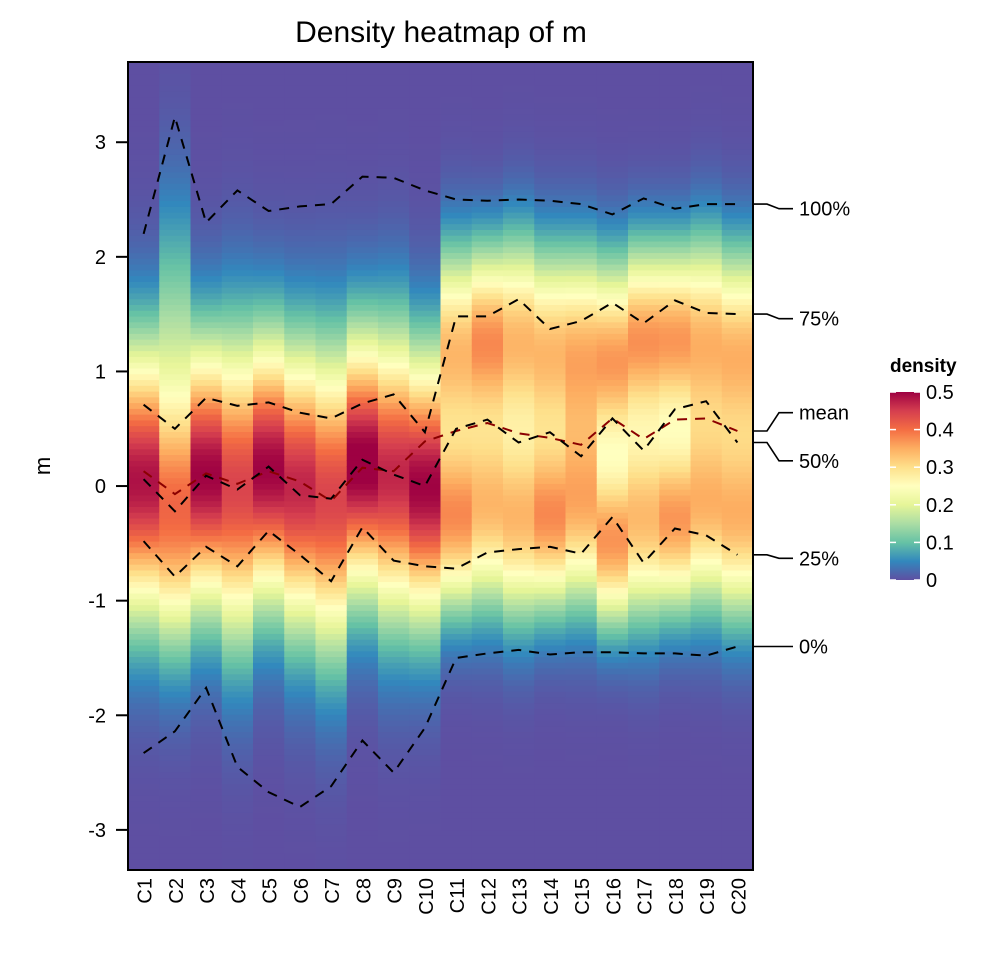 The image size is (998, 960). Describe the element at coordinates (394, 466) in the screenshot. I see `heatmap-column-C9` at that location.